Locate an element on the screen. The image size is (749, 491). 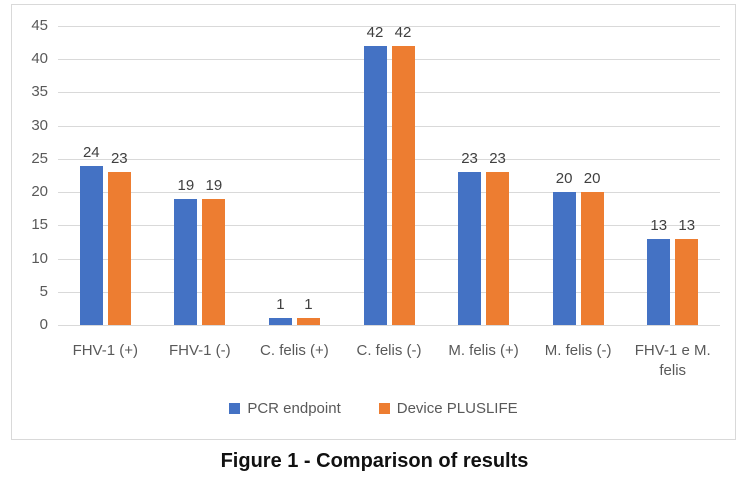
legend-swatch-orange-icon is located at coordinates (384, 408).